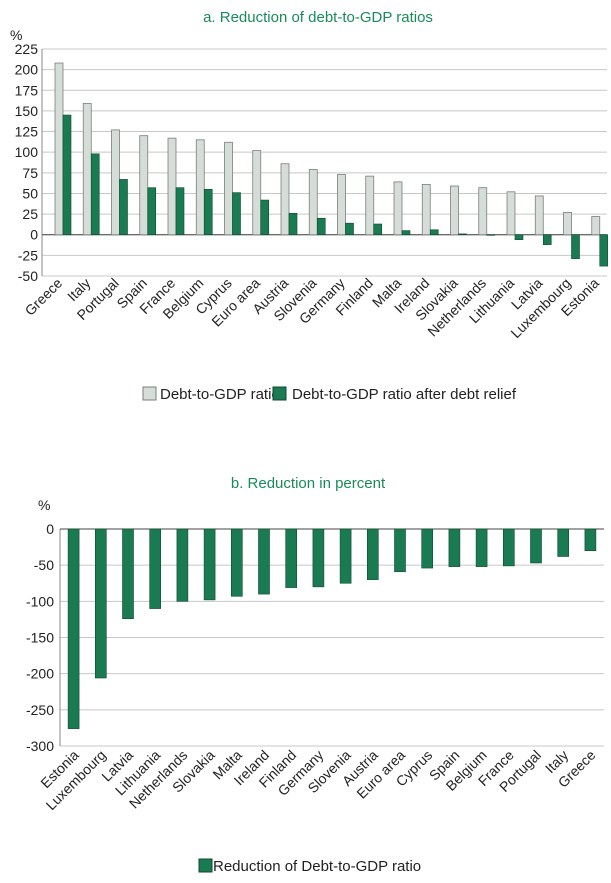  I want to click on chart-a-y-tick: 0, so click(34, 235).